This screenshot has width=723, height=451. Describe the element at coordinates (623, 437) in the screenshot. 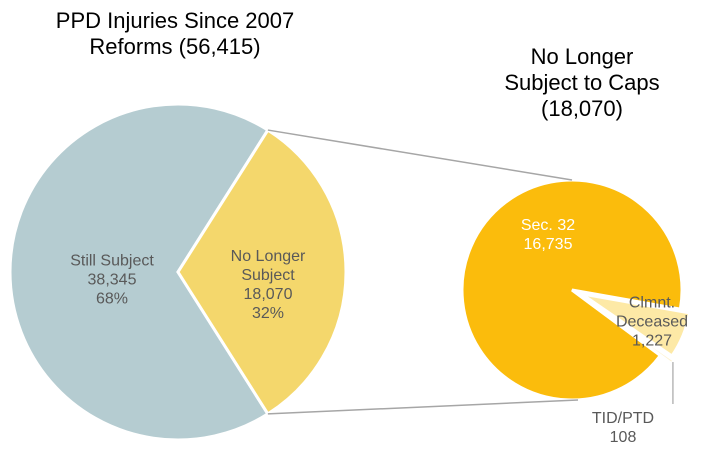

I see `value-label: 108` at that location.